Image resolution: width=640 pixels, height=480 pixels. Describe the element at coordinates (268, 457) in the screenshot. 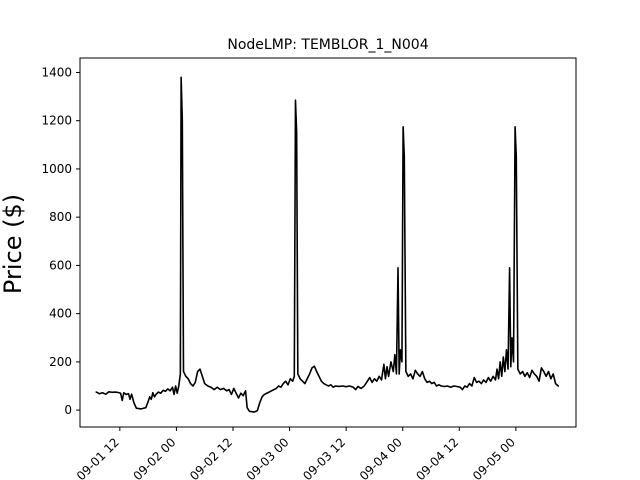

I see `x-tick-label: 09-03 00` at that location.